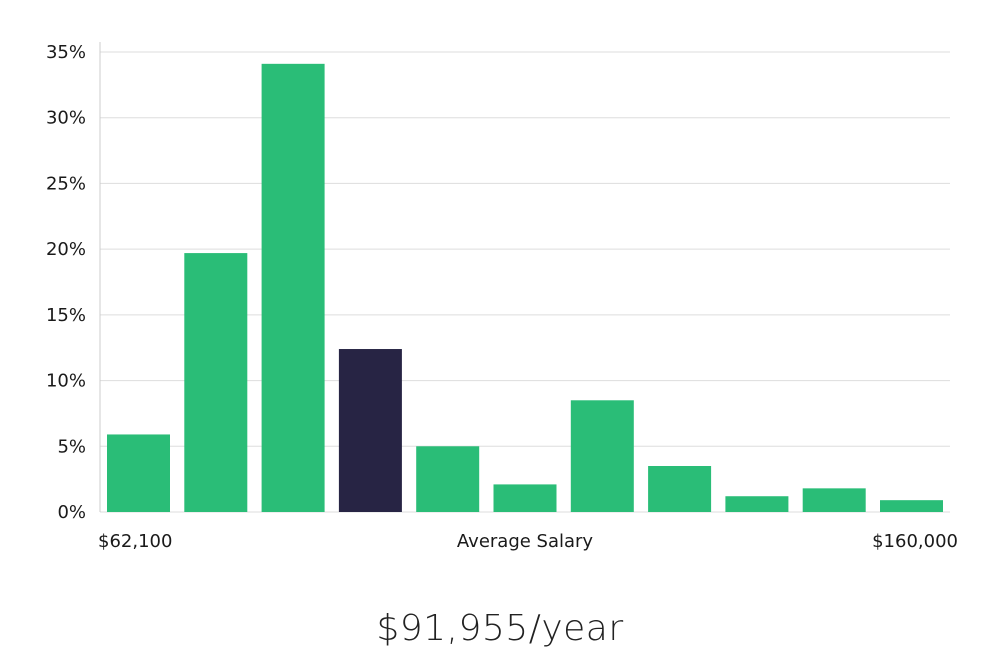 This screenshot has width=1000, height=660. Describe the element at coordinates (370, 430) in the screenshot. I see `histogram-bar-highlighted` at that location.